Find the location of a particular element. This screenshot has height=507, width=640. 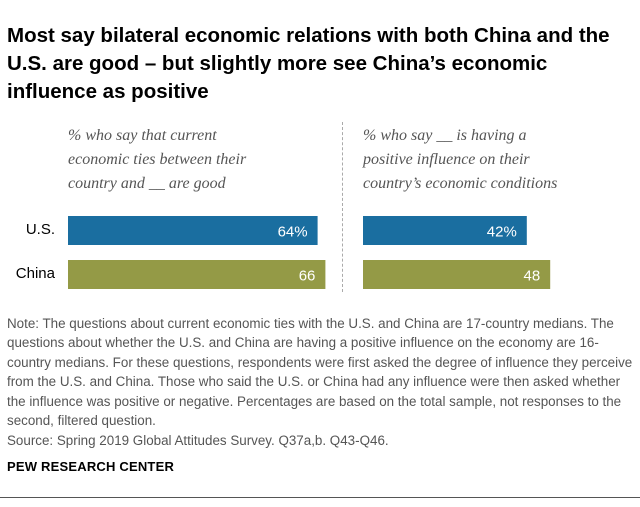

bar-value-label-ties-us: 64% is located at coordinates (293, 232).